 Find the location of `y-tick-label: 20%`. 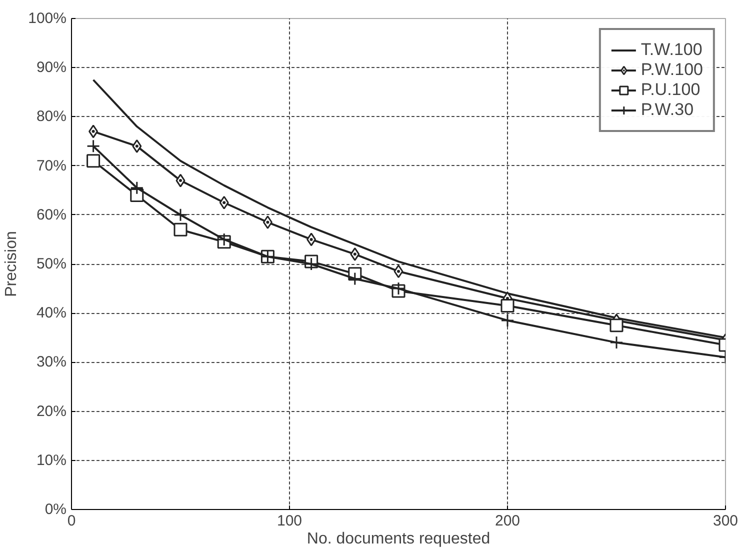

y-tick-label: 20% is located at coordinates (51, 411).